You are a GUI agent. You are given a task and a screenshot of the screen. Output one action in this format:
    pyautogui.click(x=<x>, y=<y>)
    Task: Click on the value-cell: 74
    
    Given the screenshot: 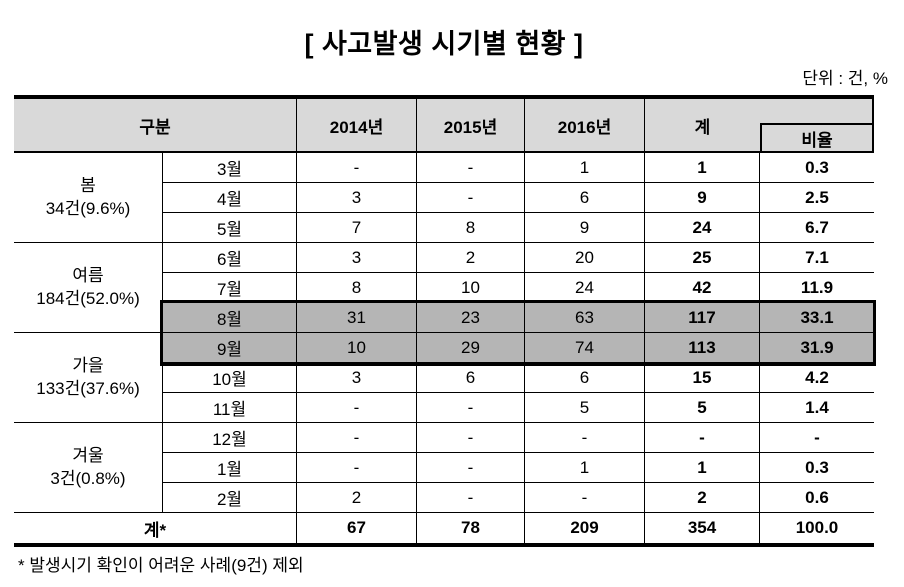 What is the action you would take?
    pyautogui.click(x=585, y=348)
    